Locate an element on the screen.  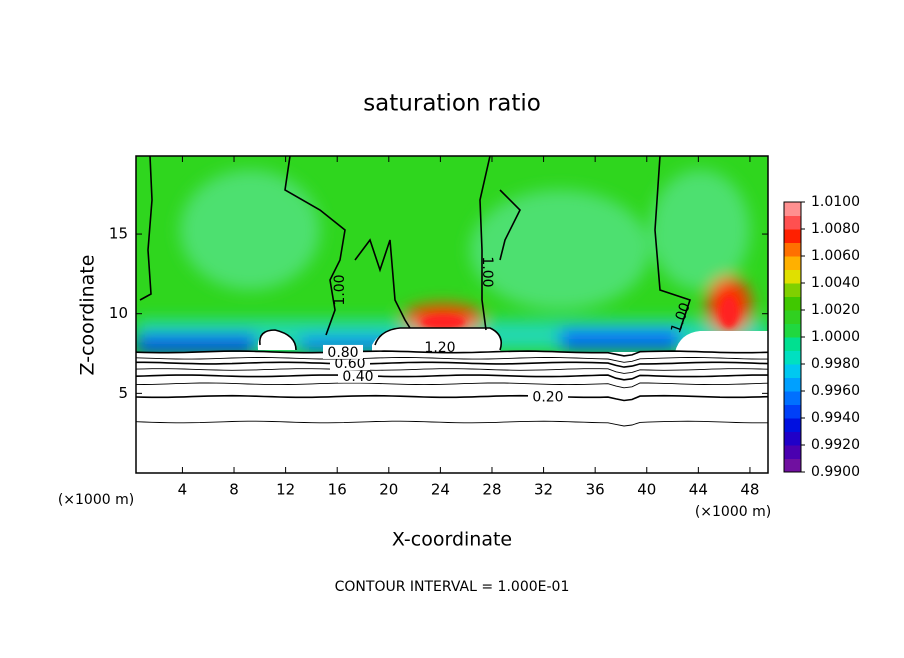
x-tick-label: 8 is located at coordinates (234, 490).